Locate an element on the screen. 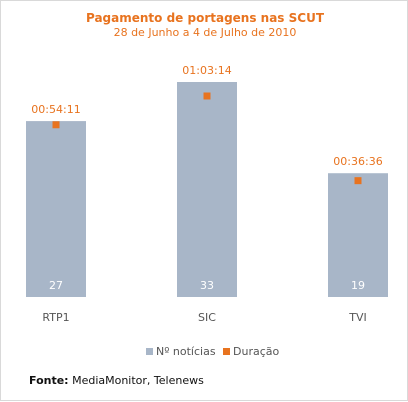 The width and height of the screenshot is (408, 402). duration-marker-sic is located at coordinates (207, 96).